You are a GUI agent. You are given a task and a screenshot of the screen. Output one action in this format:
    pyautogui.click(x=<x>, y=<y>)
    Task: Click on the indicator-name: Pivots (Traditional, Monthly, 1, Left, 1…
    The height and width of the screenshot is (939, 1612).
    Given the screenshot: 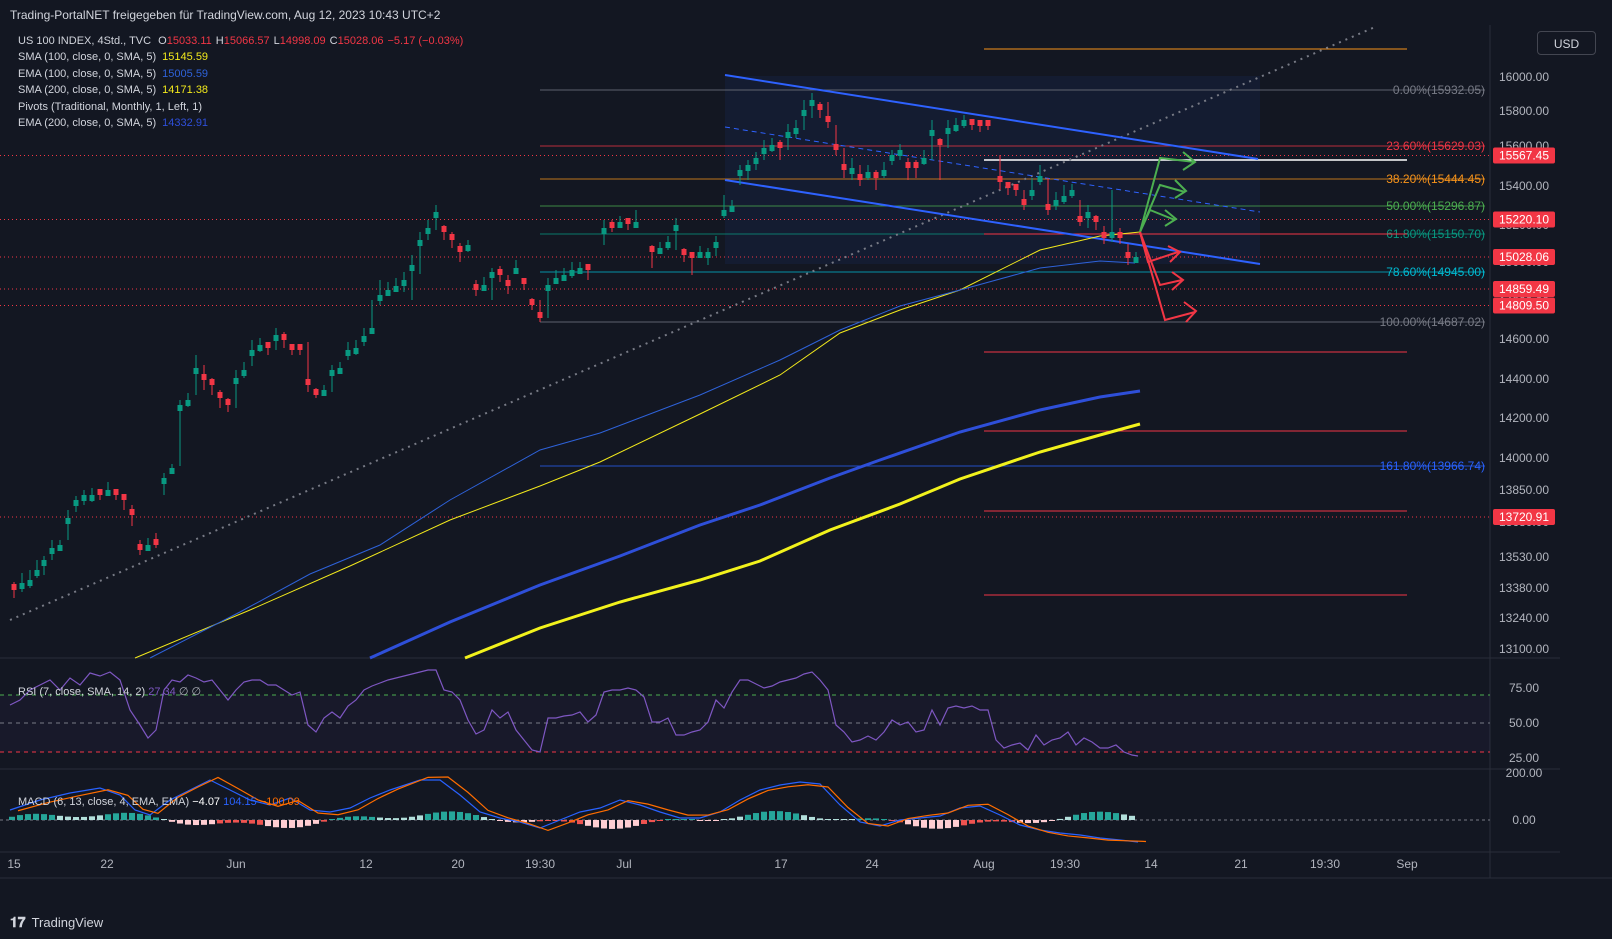 What is the action you would take?
    pyautogui.click(x=110, y=106)
    